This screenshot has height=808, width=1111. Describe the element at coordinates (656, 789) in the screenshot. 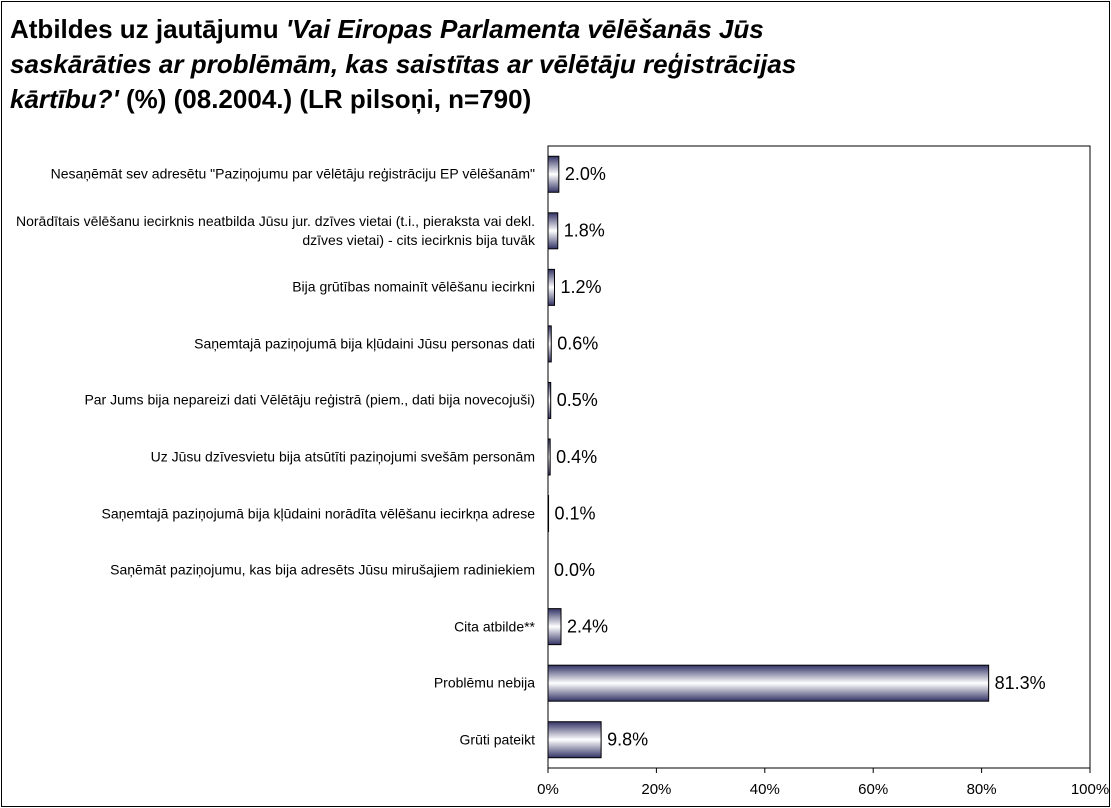

I see `x-tick-label: 20%` at that location.